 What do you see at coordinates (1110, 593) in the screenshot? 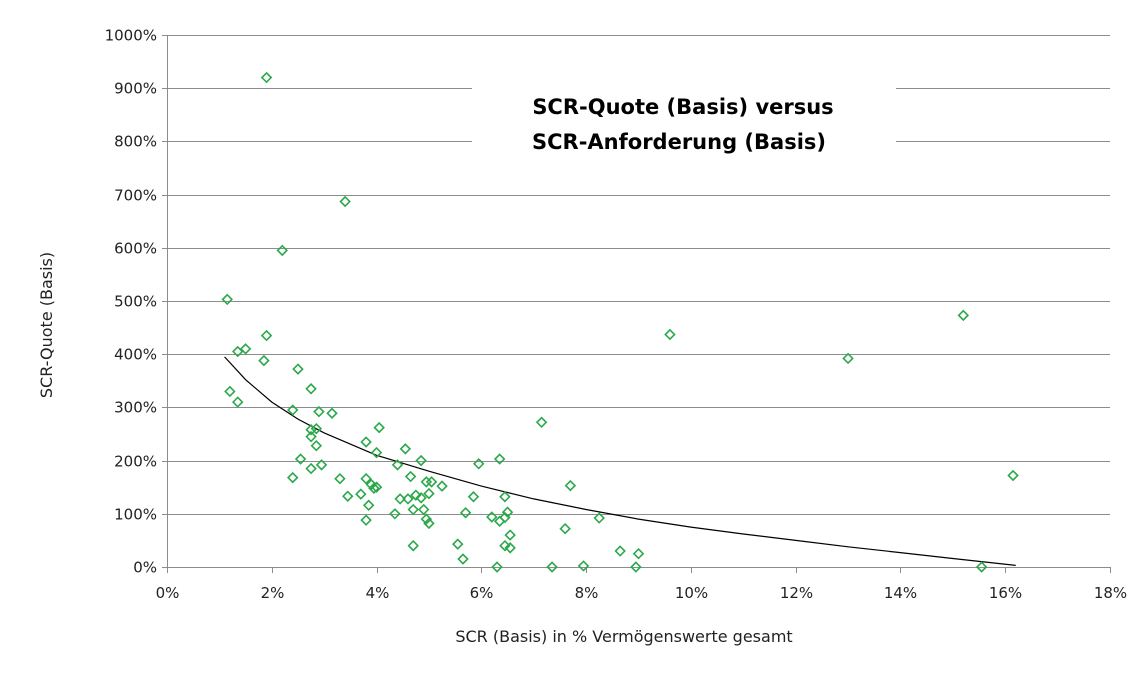
I see `x-tick-label: 18%` at bounding box center [1110, 593].